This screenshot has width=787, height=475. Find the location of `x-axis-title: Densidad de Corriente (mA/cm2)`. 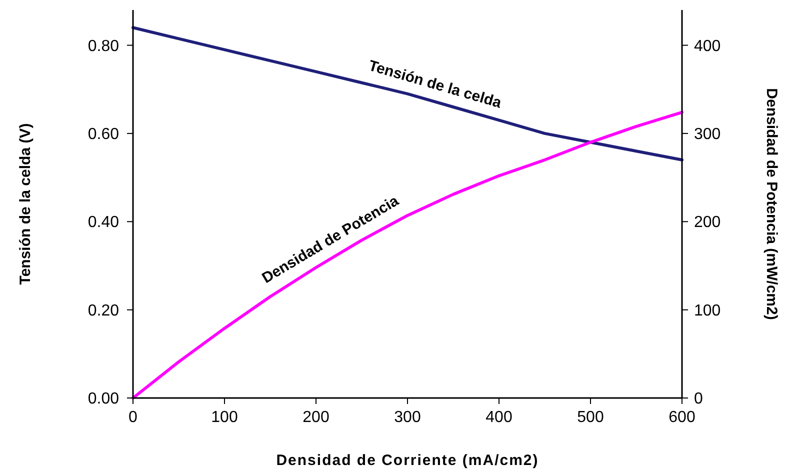

x-axis-title: Densidad de Corriente (mA/cm2) is located at coordinates (407, 460).